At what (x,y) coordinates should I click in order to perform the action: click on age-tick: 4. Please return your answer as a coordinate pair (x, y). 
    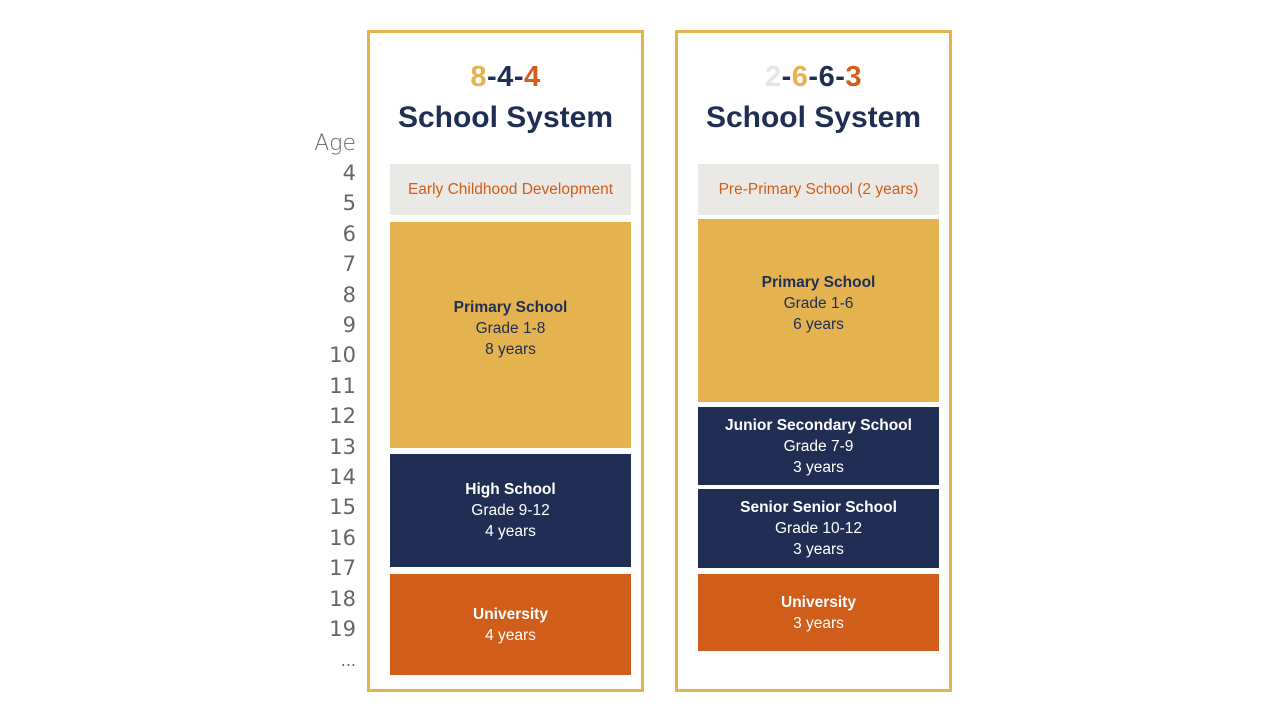
    Looking at the image, I should click on (349, 173).